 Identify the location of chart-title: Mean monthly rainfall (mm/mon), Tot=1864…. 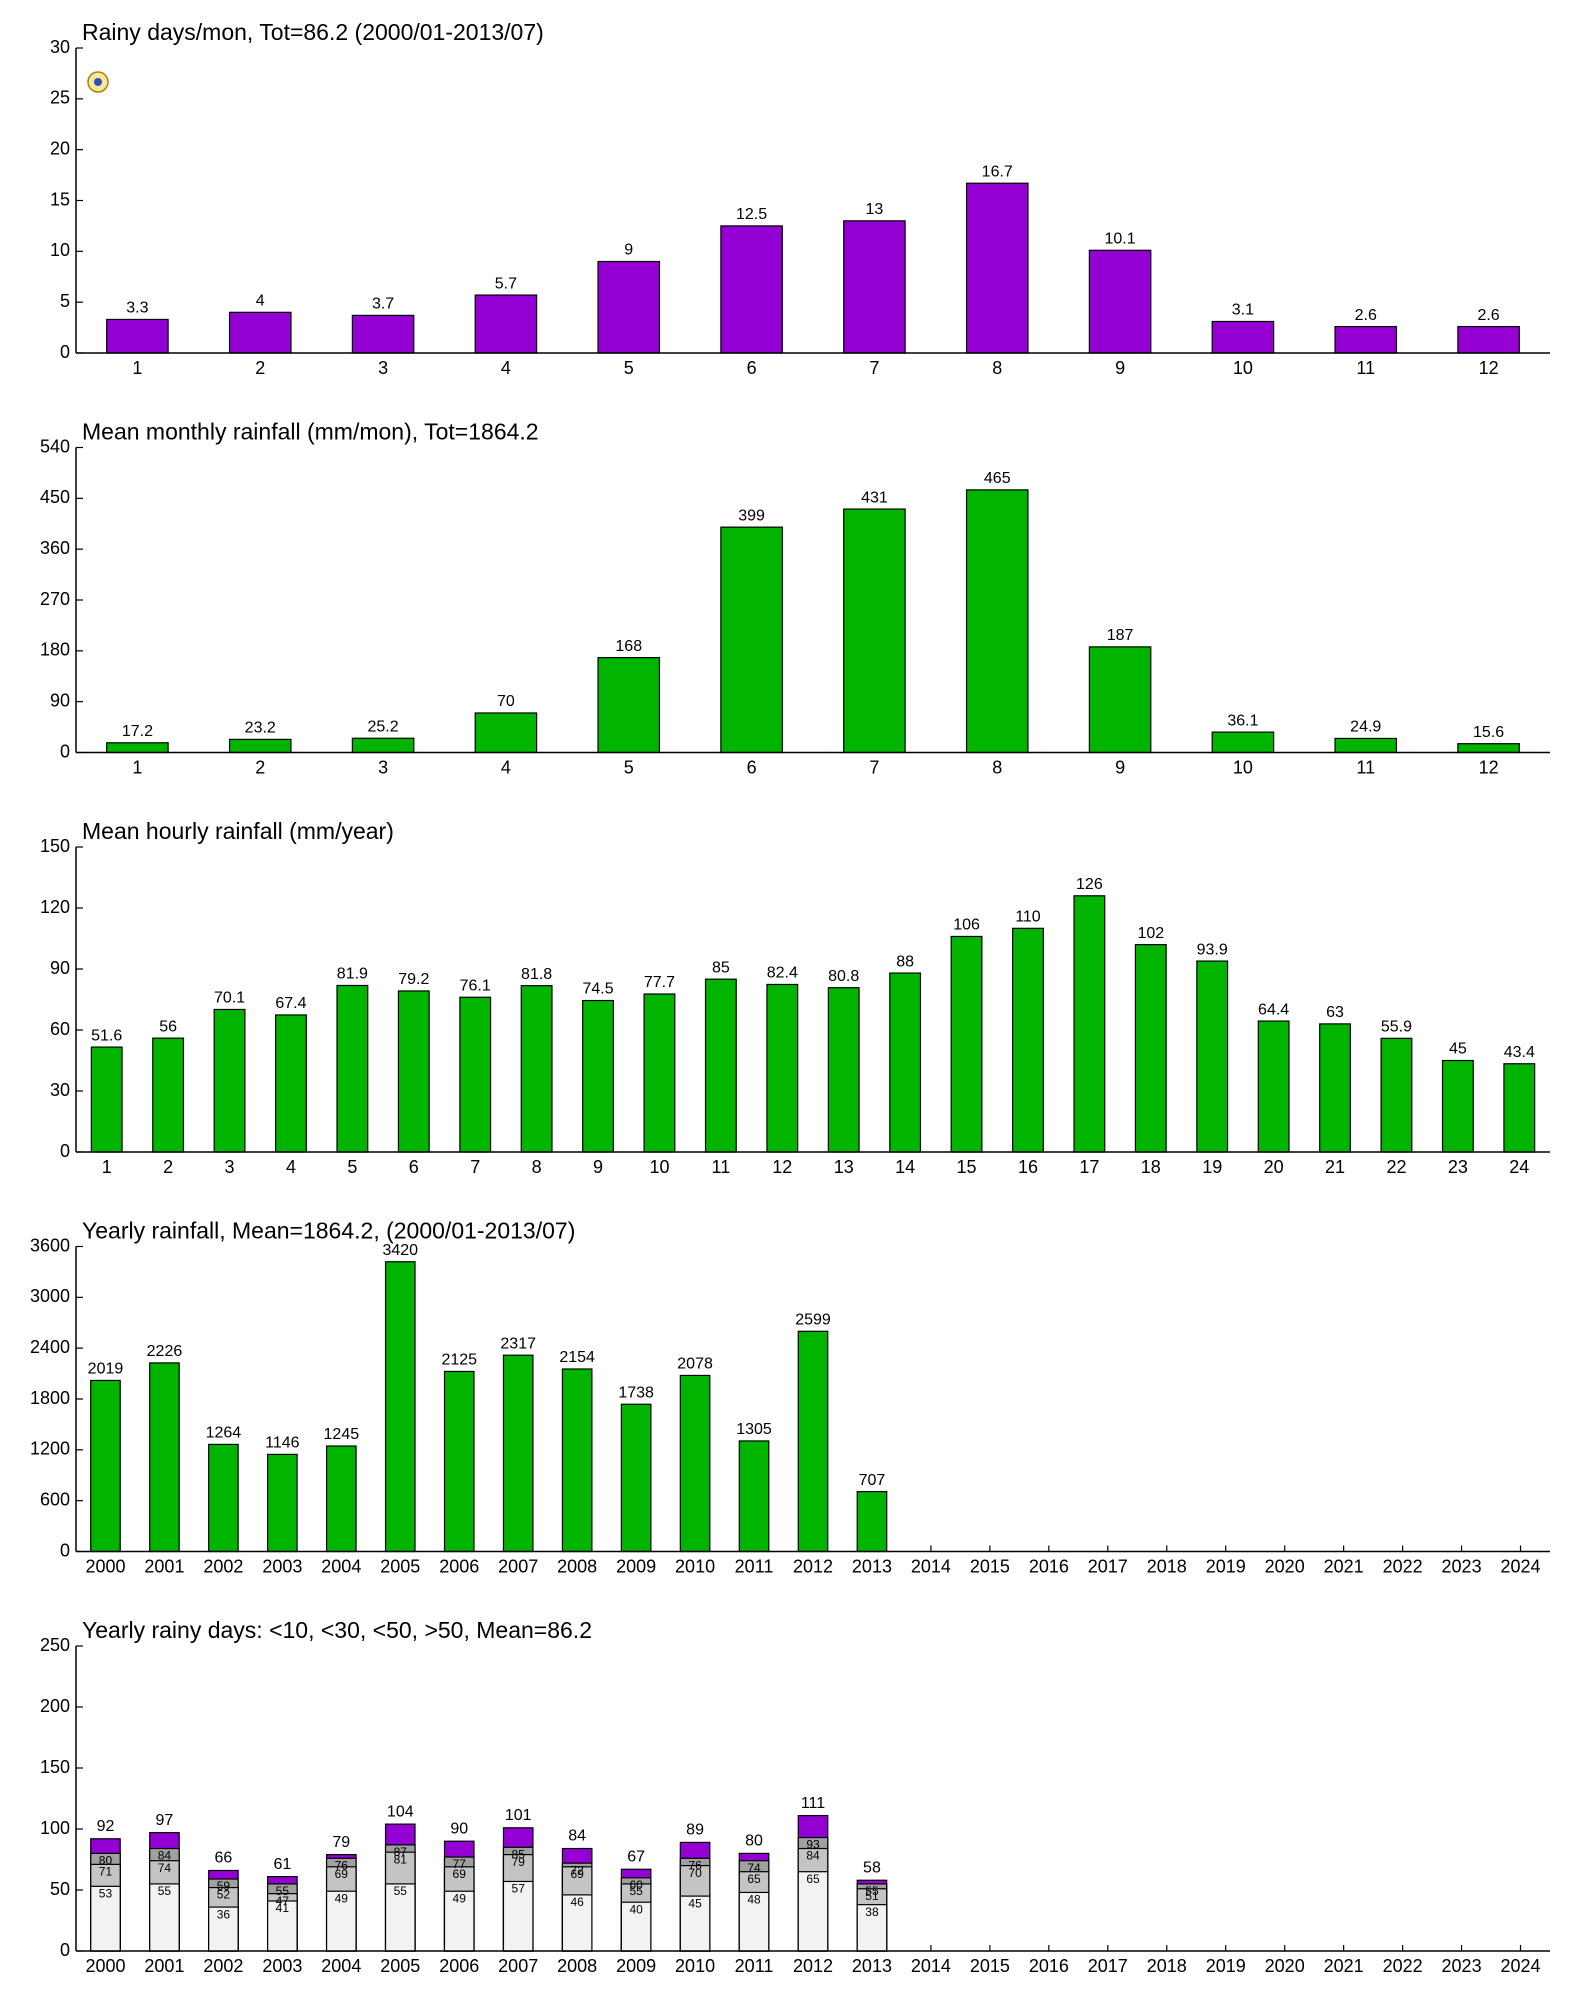
(310, 432).